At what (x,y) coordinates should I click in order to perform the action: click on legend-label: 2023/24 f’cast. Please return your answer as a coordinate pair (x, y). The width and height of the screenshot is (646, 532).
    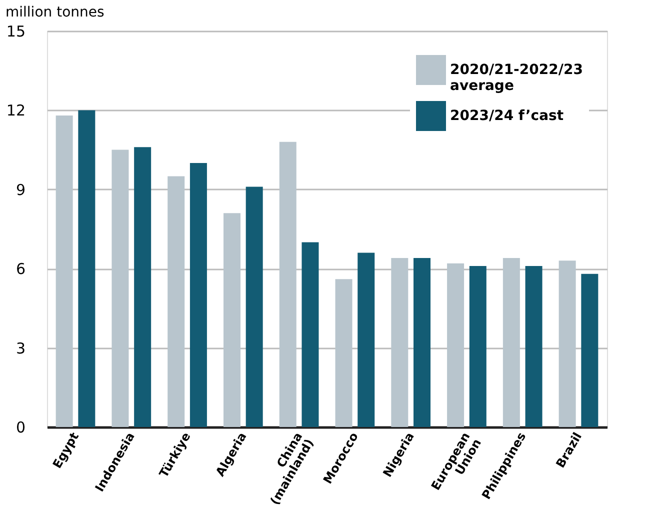
    Looking at the image, I should click on (507, 116).